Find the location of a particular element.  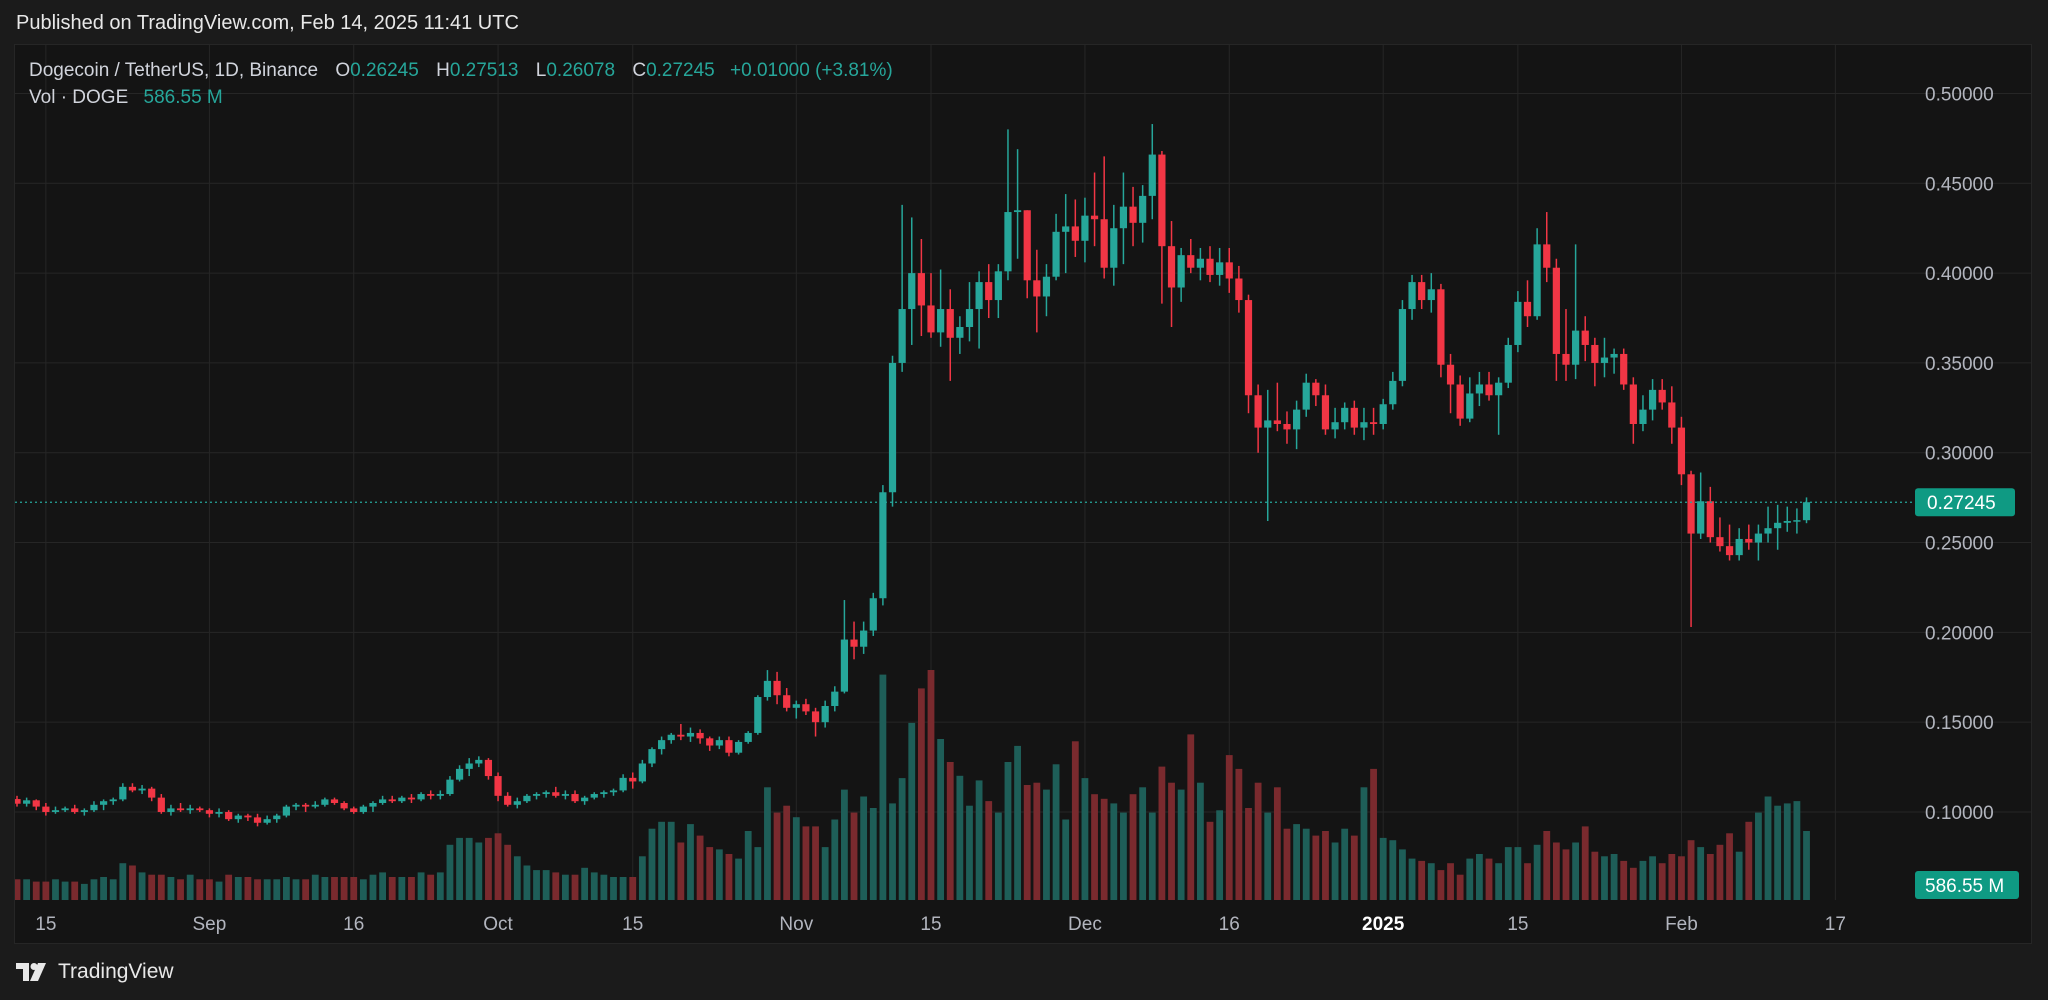

symbol-title: Dogecoin / TetherUS, 1D, Binance is located at coordinates (174, 70).